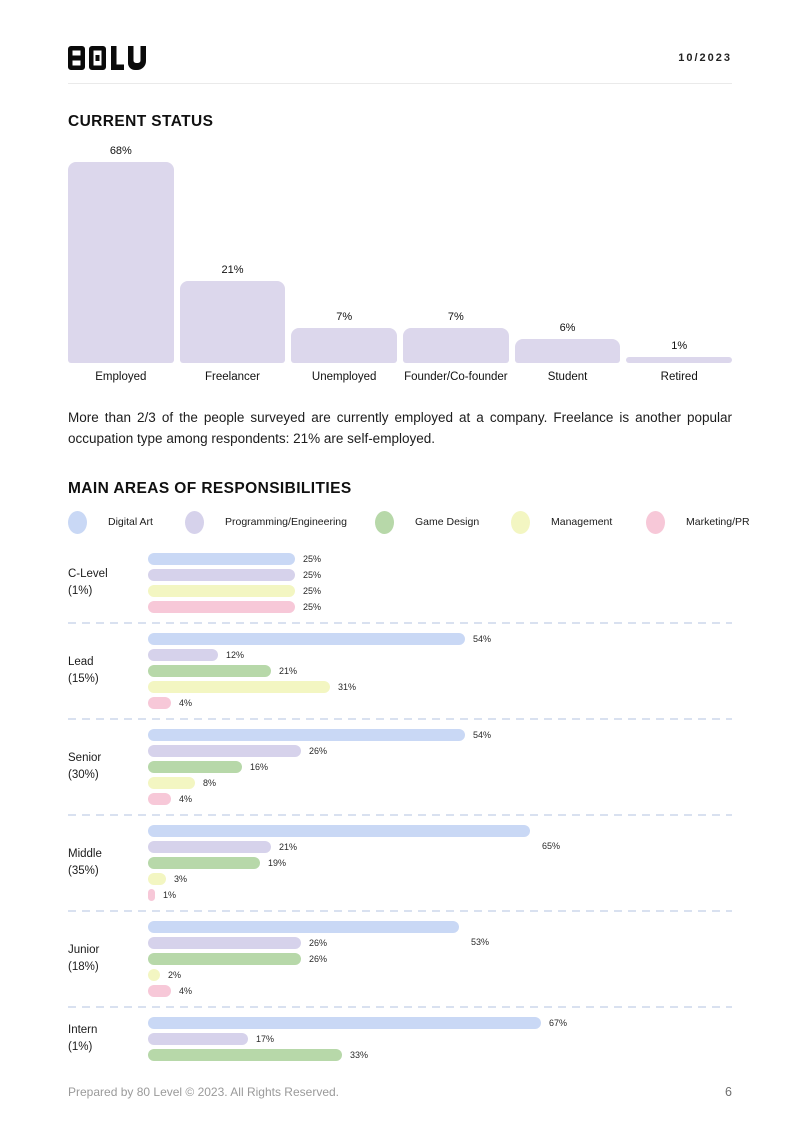  I want to click on hbar-row: 12%, so click(440, 655).